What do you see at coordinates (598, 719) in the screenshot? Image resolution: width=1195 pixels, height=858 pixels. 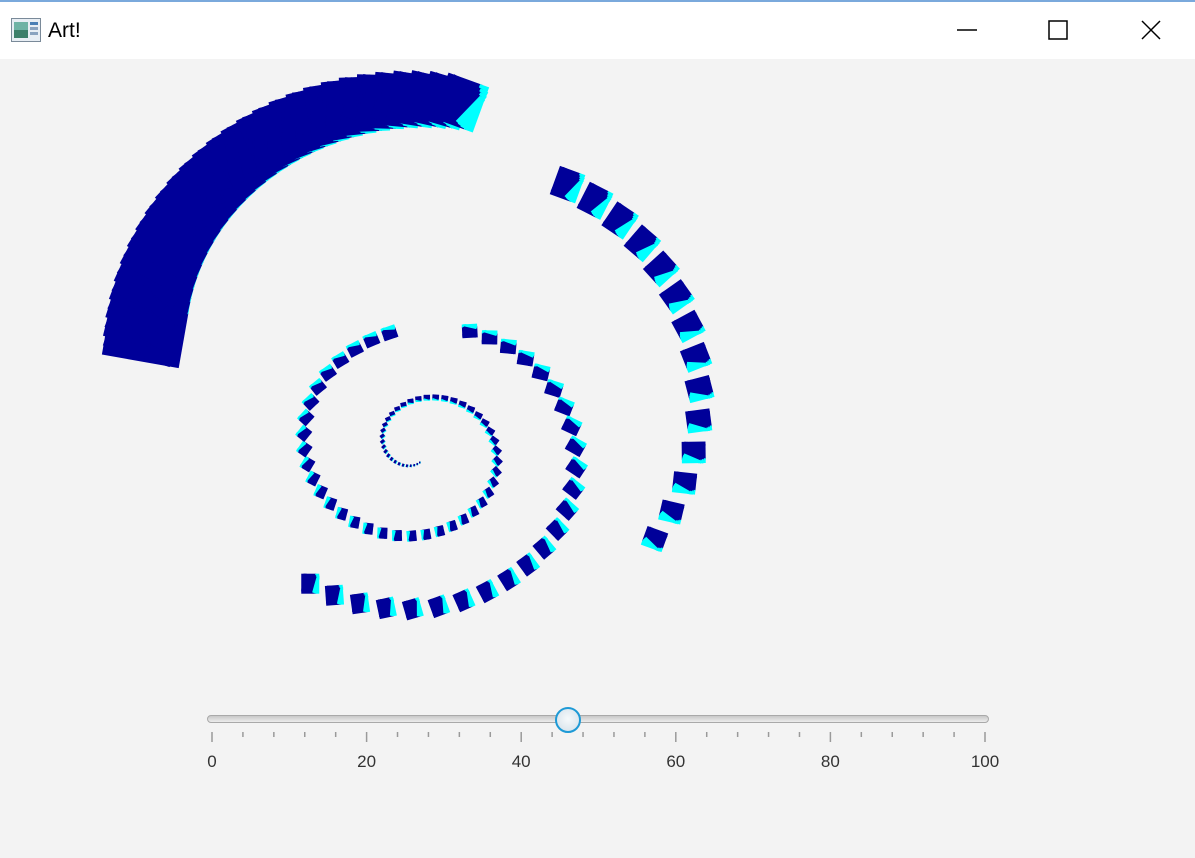 I see `slider-track` at bounding box center [598, 719].